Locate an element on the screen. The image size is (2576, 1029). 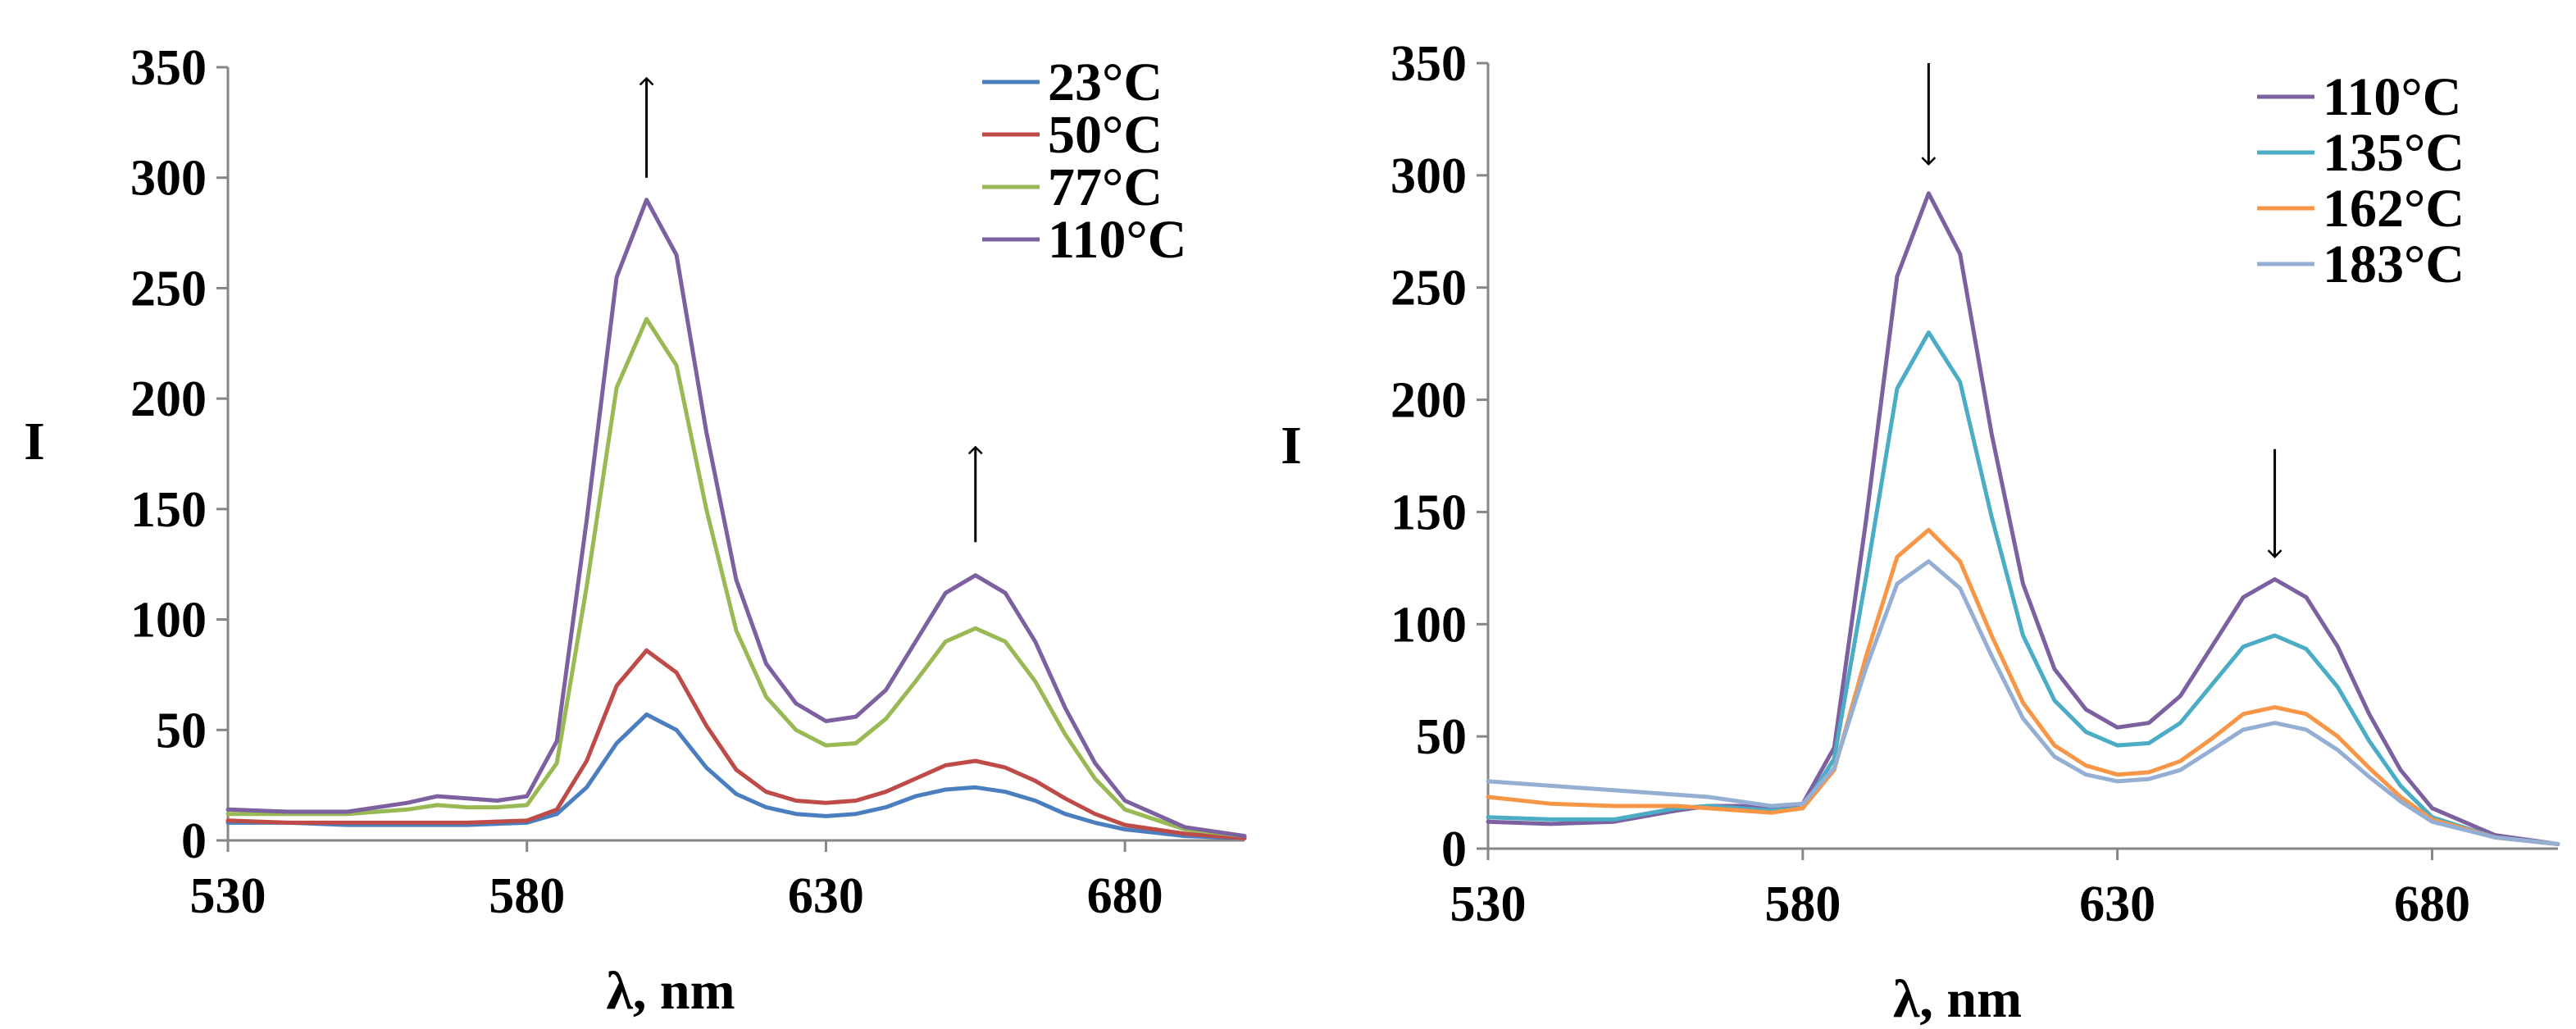
legend-label: 162°C is located at coordinates (2393, 209).